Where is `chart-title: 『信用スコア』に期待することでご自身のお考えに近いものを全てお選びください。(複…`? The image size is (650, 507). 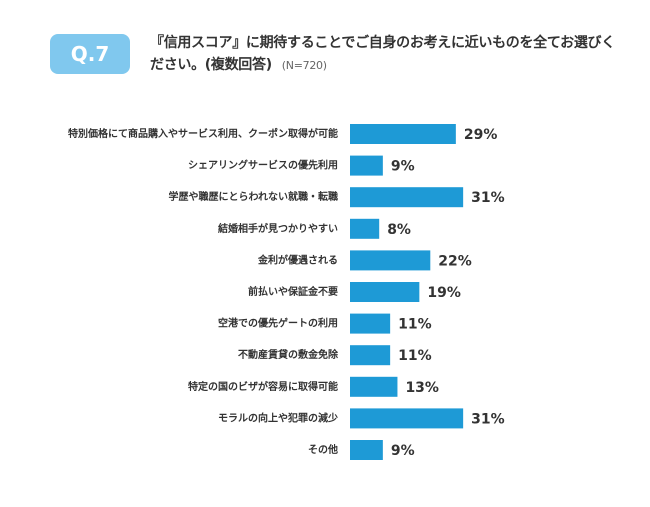 chart-title: 『信用スコア』に期待することでご自身のお考えに近いものを全てお選びください。(複… is located at coordinates (382, 54).